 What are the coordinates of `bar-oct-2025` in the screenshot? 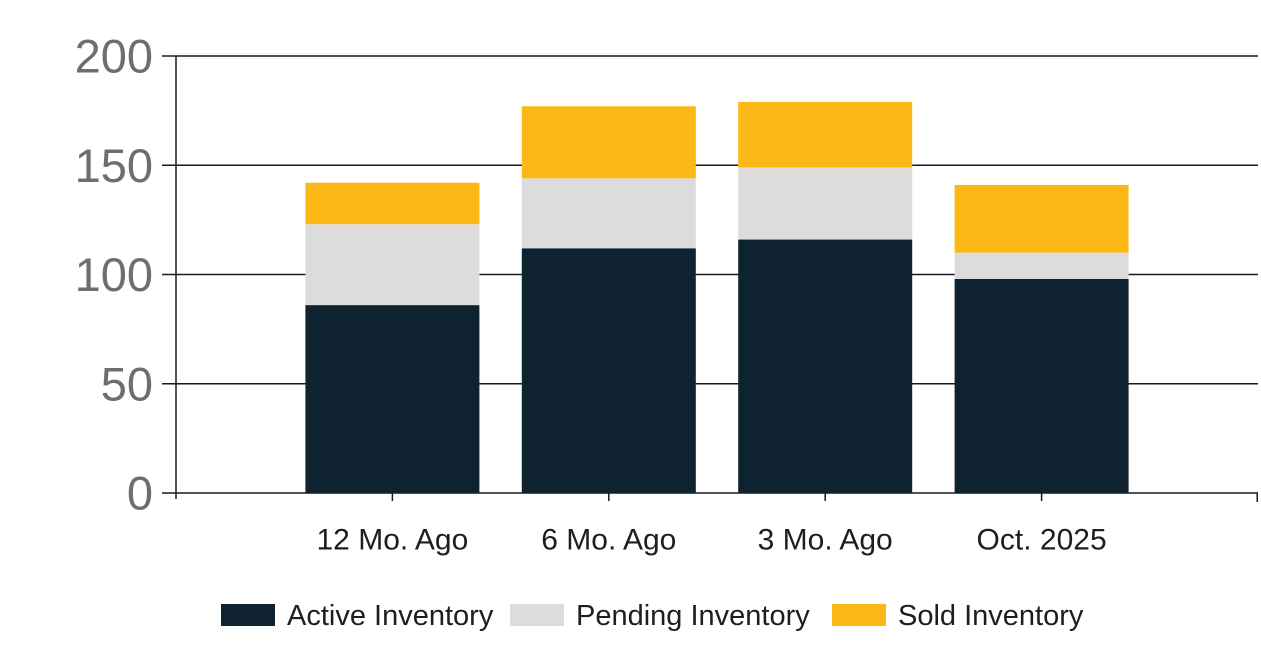 It's located at (1041, 338).